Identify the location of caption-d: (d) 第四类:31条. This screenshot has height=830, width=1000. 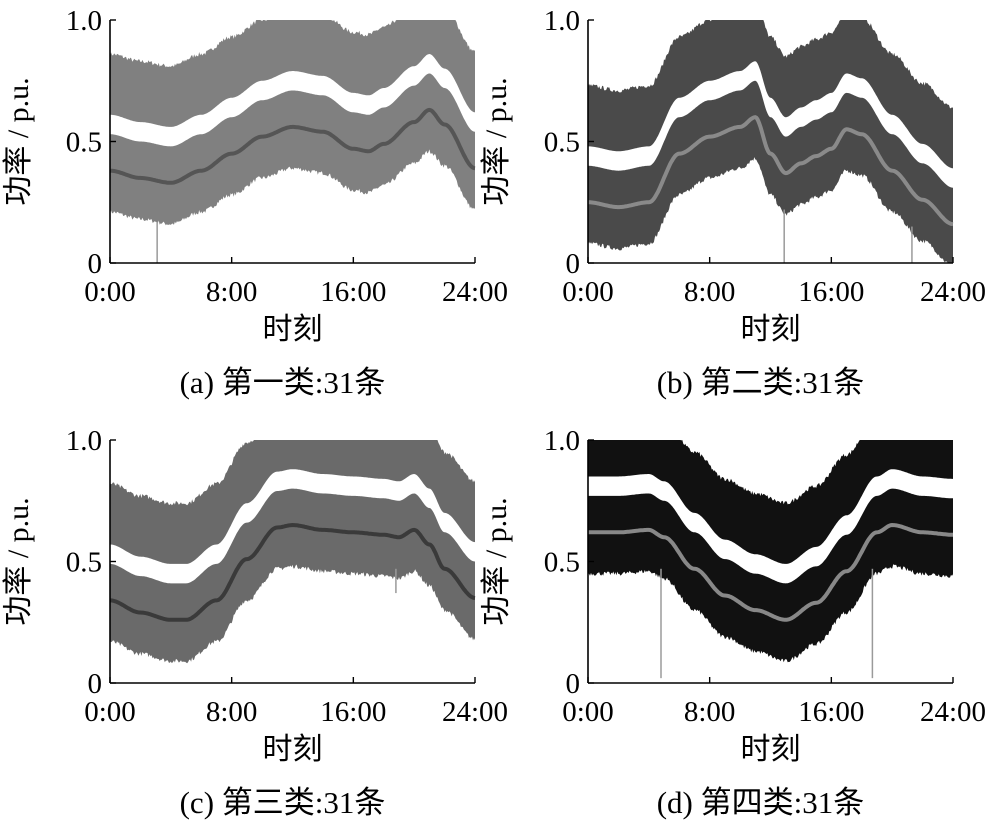
(761, 802).